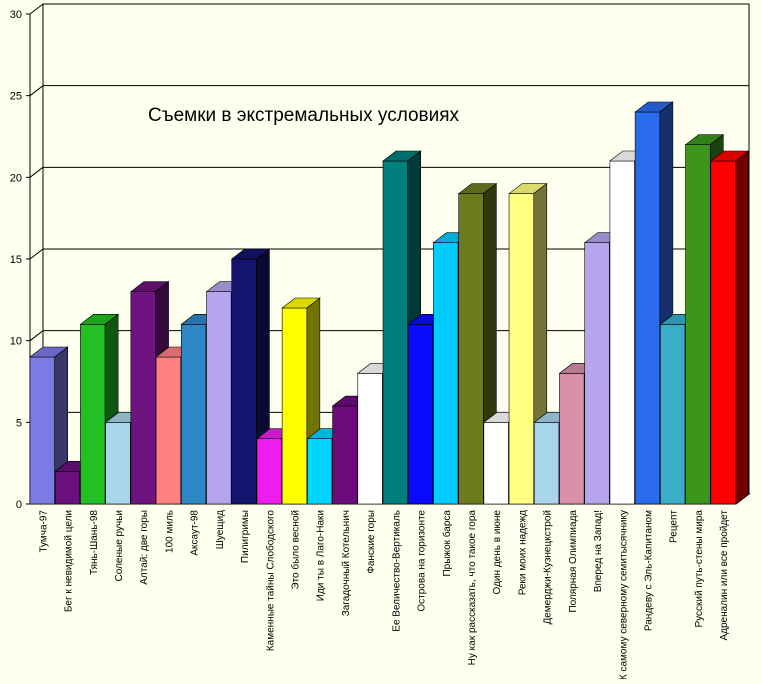 The width and height of the screenshot is (762, 684). I want to click on y-tick-label: 10, so click(16, 342).